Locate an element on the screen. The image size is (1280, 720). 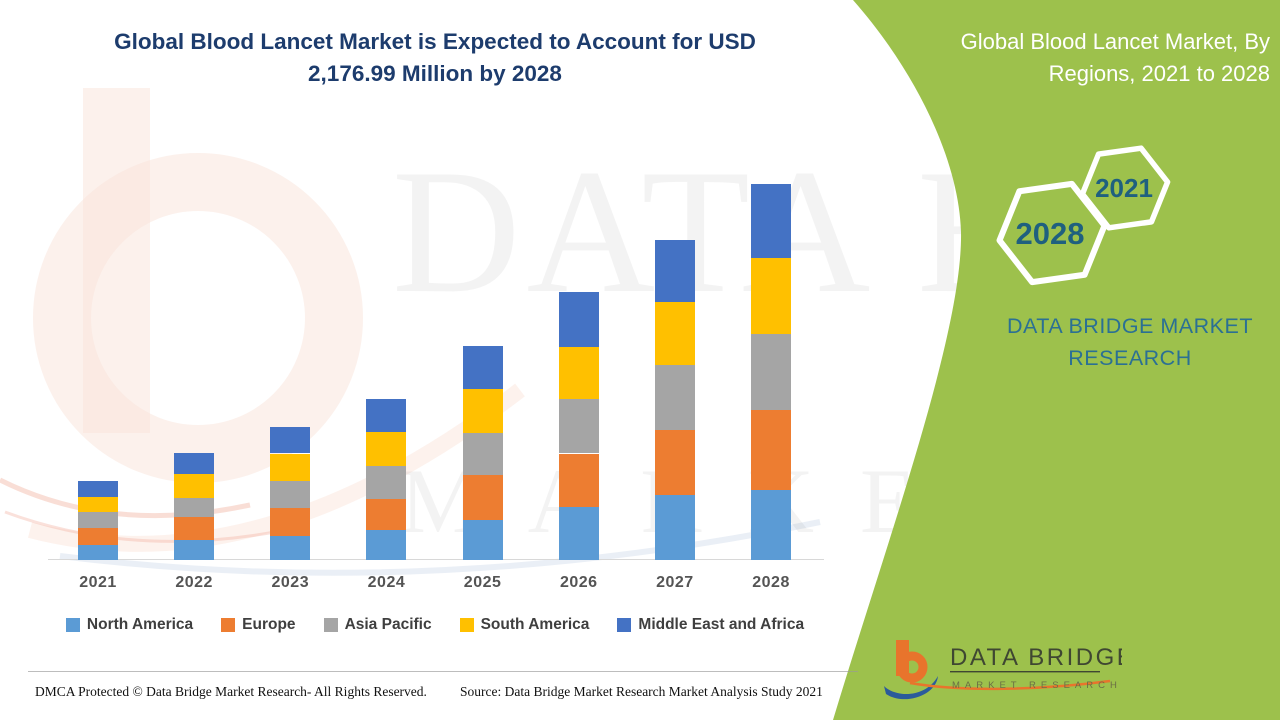
x-axis-label: 2022 is located at coordinates (194, 582).